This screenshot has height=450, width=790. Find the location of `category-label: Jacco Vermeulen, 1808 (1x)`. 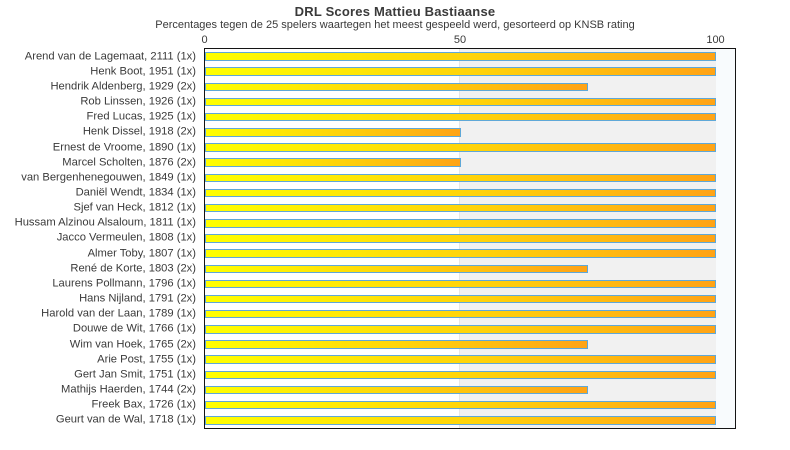

category-label: Jacco Vermeulen, 1808 (1x) is located at coordinates (126, 237).